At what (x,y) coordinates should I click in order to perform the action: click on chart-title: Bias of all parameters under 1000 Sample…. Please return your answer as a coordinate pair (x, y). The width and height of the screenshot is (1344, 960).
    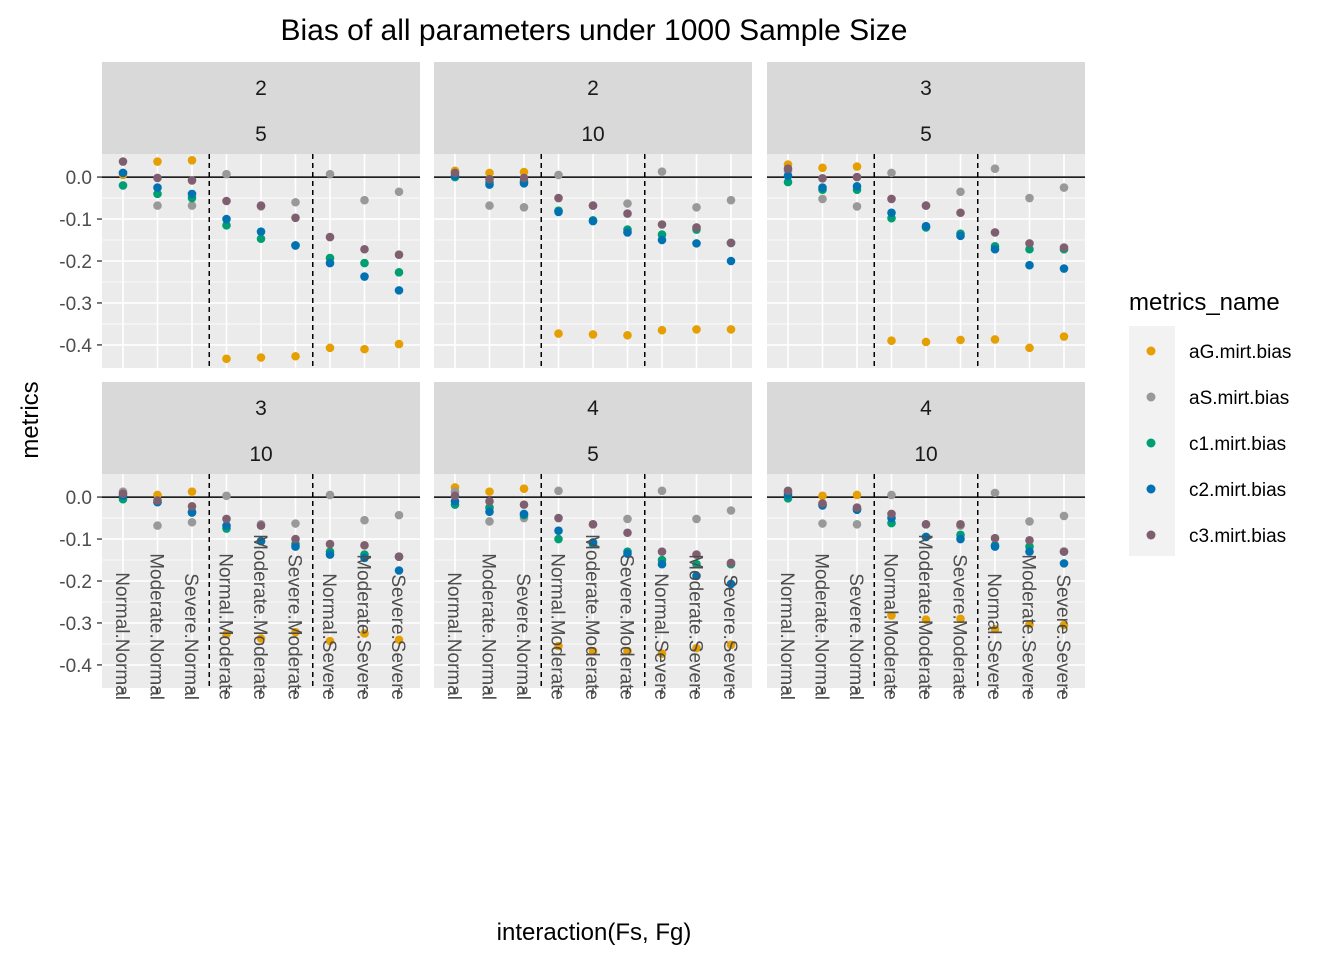
    Looking at the image, I should click on (593, 30).